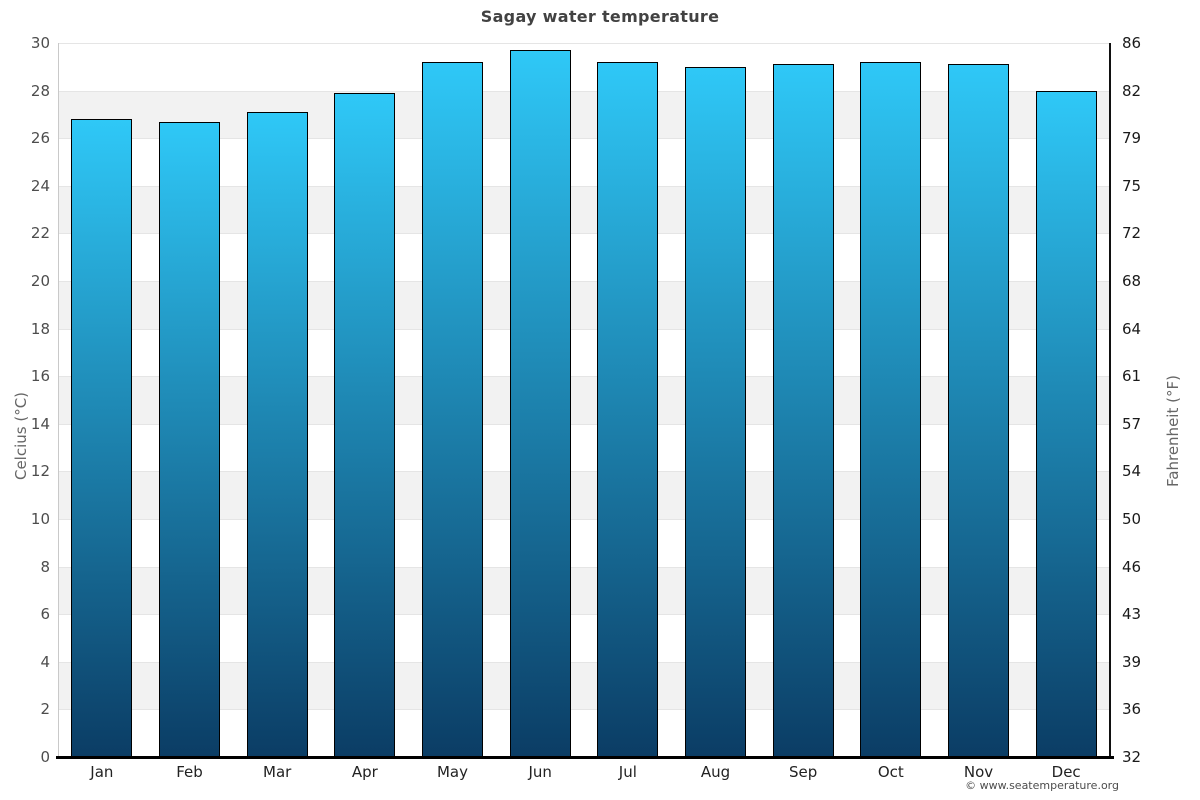 This screenshot has width=1200, height=800. Describe the element at coordinates (540, 772) in the screenshot. I see `month-label: Jun` at that location.